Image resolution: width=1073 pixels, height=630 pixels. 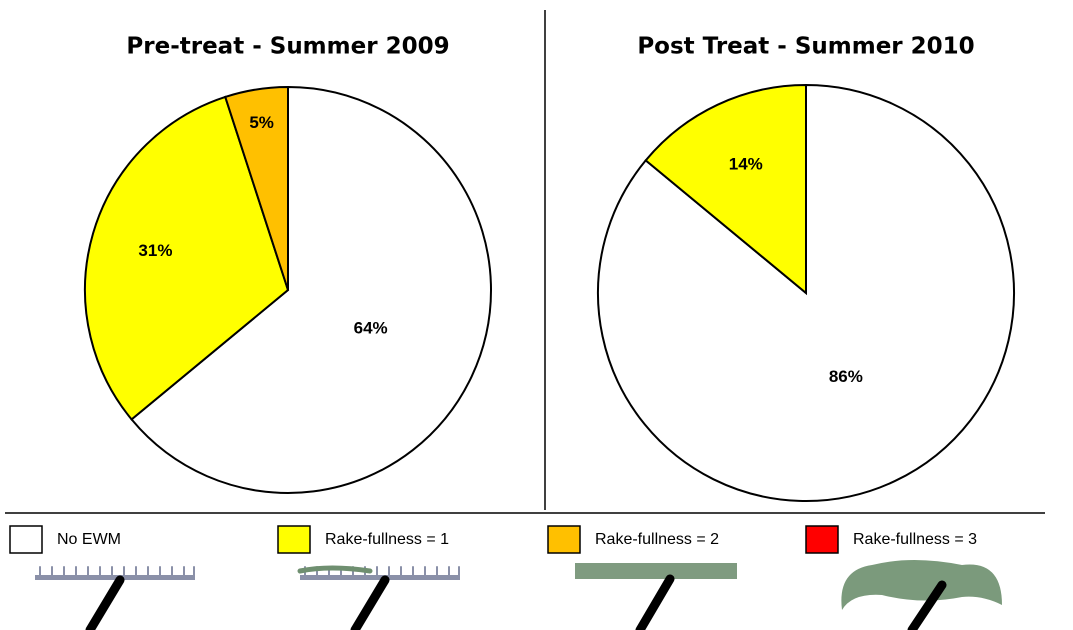 I want to click on legend-label: No EWM, so click(x=89, y=539).